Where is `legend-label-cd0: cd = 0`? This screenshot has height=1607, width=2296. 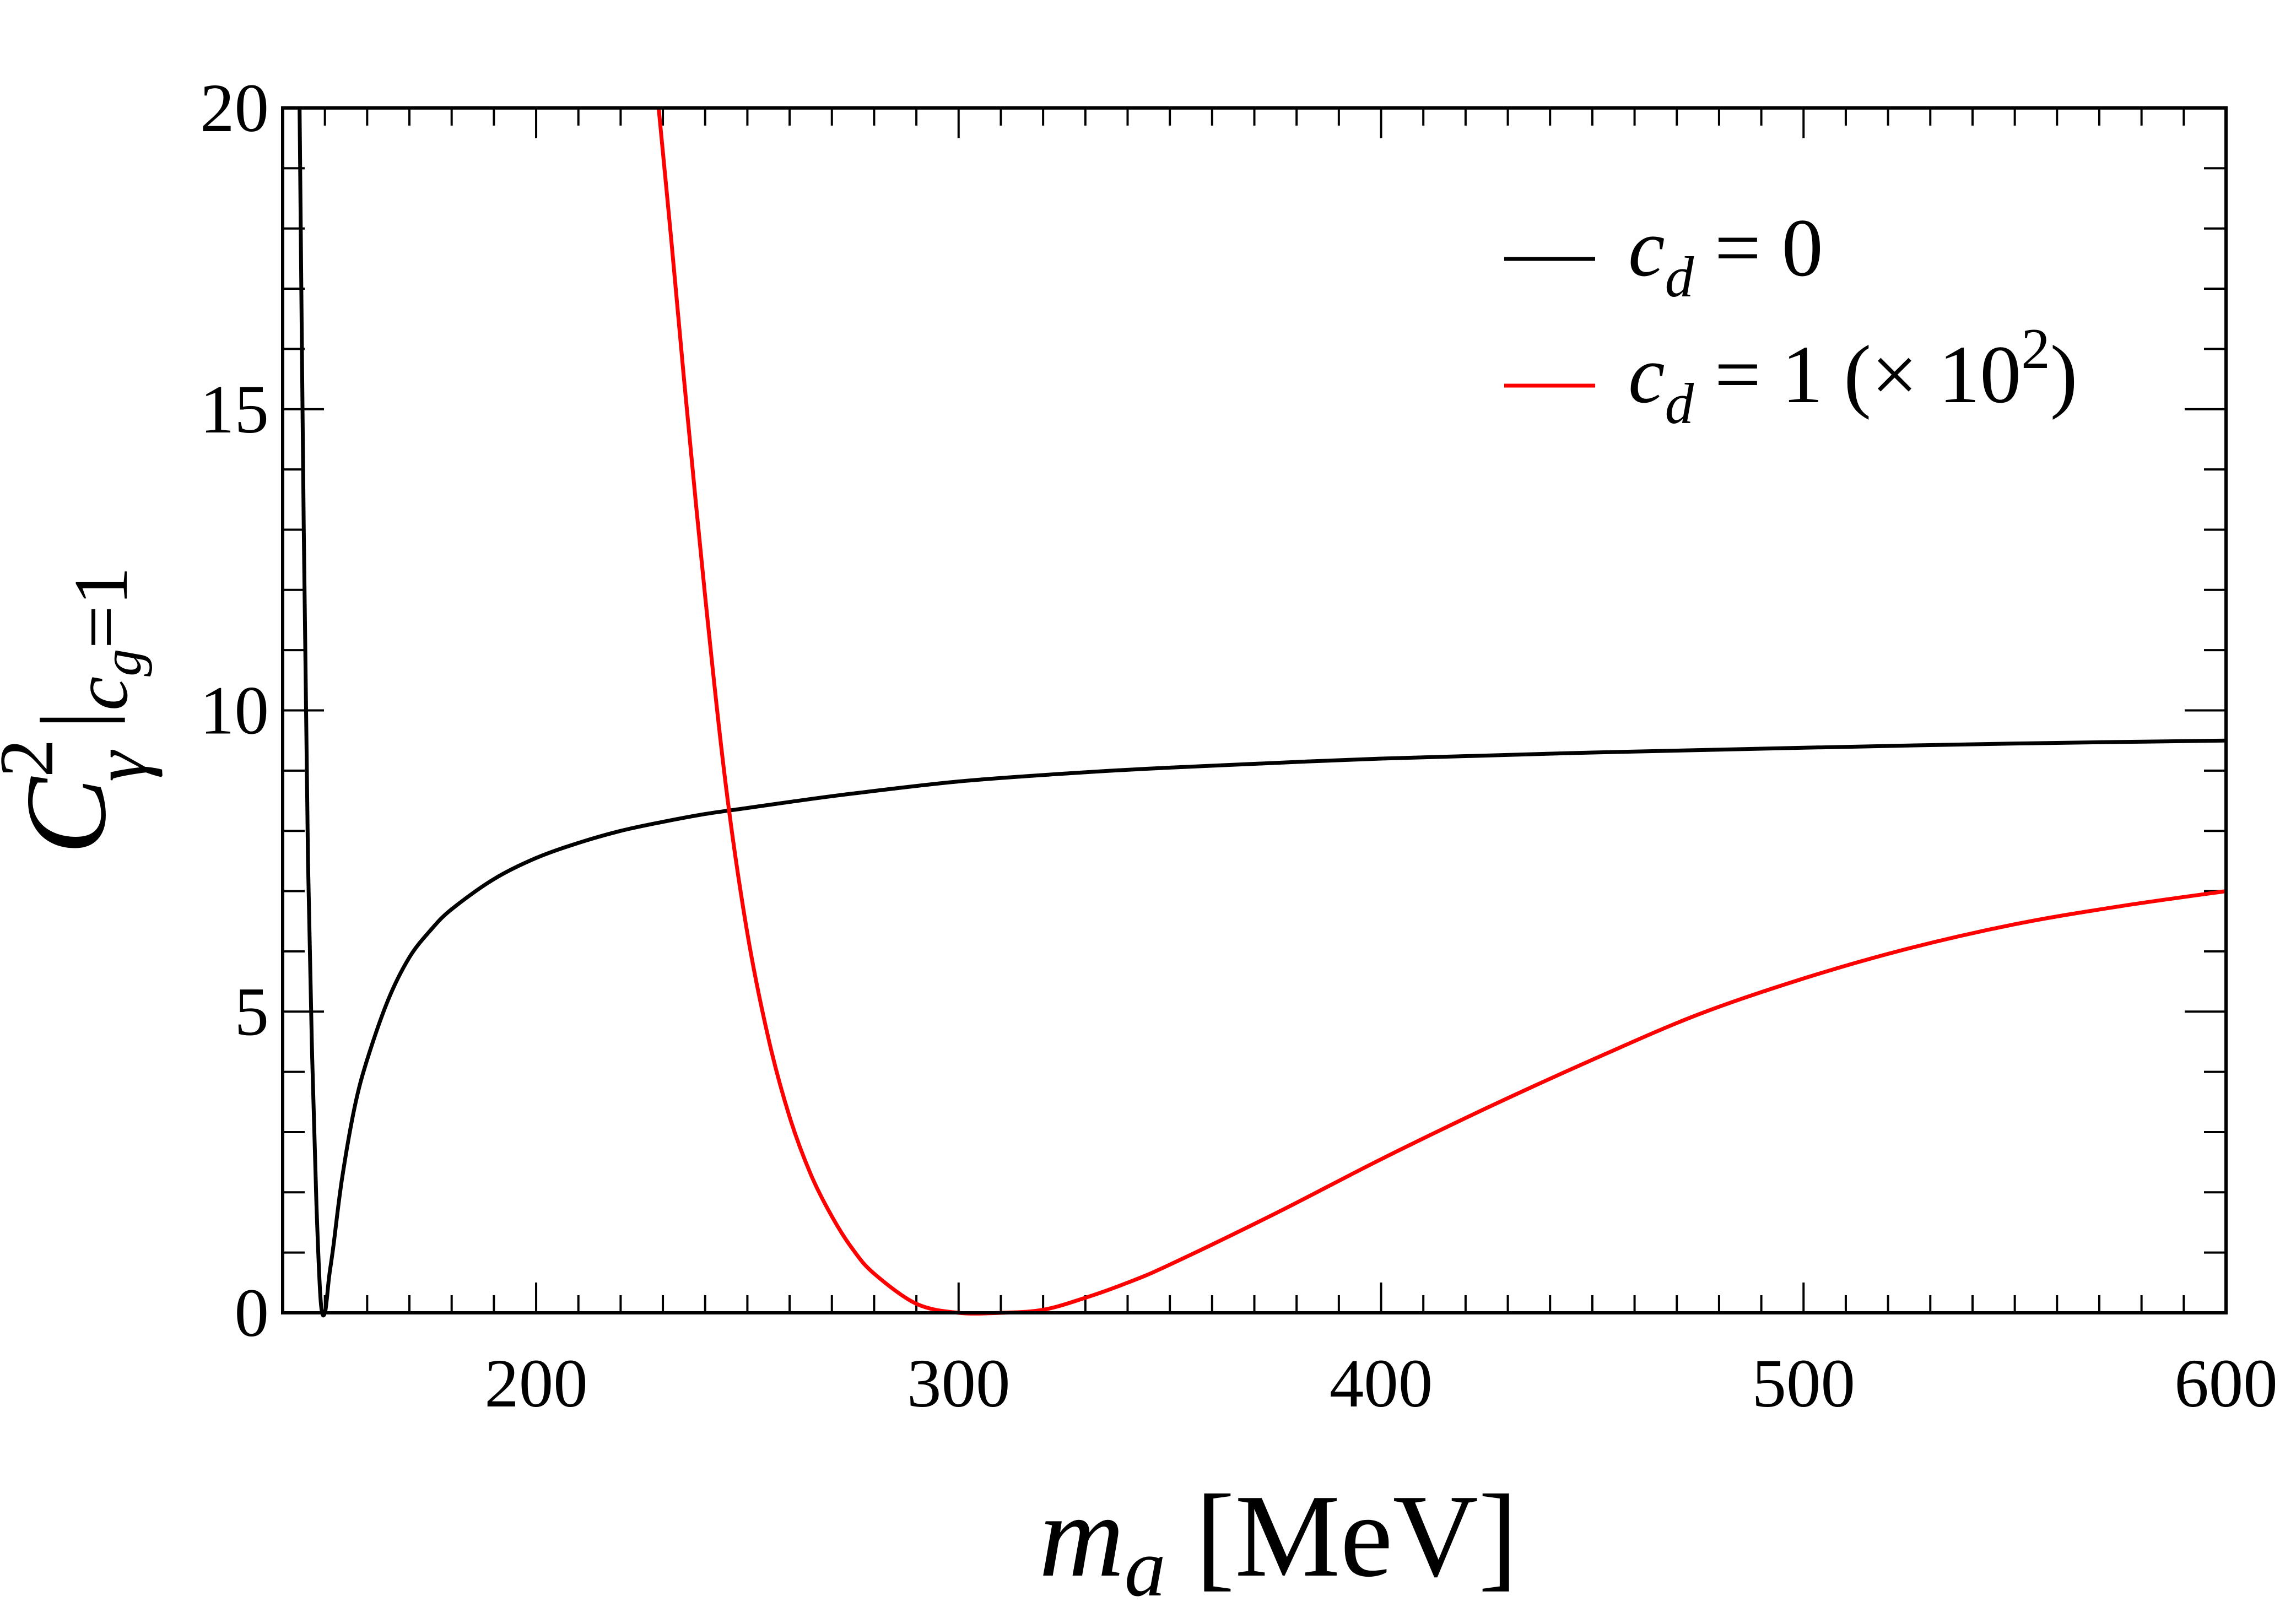
legend-label-cd0: cd = 0 is located at coordinates (1725, 255).